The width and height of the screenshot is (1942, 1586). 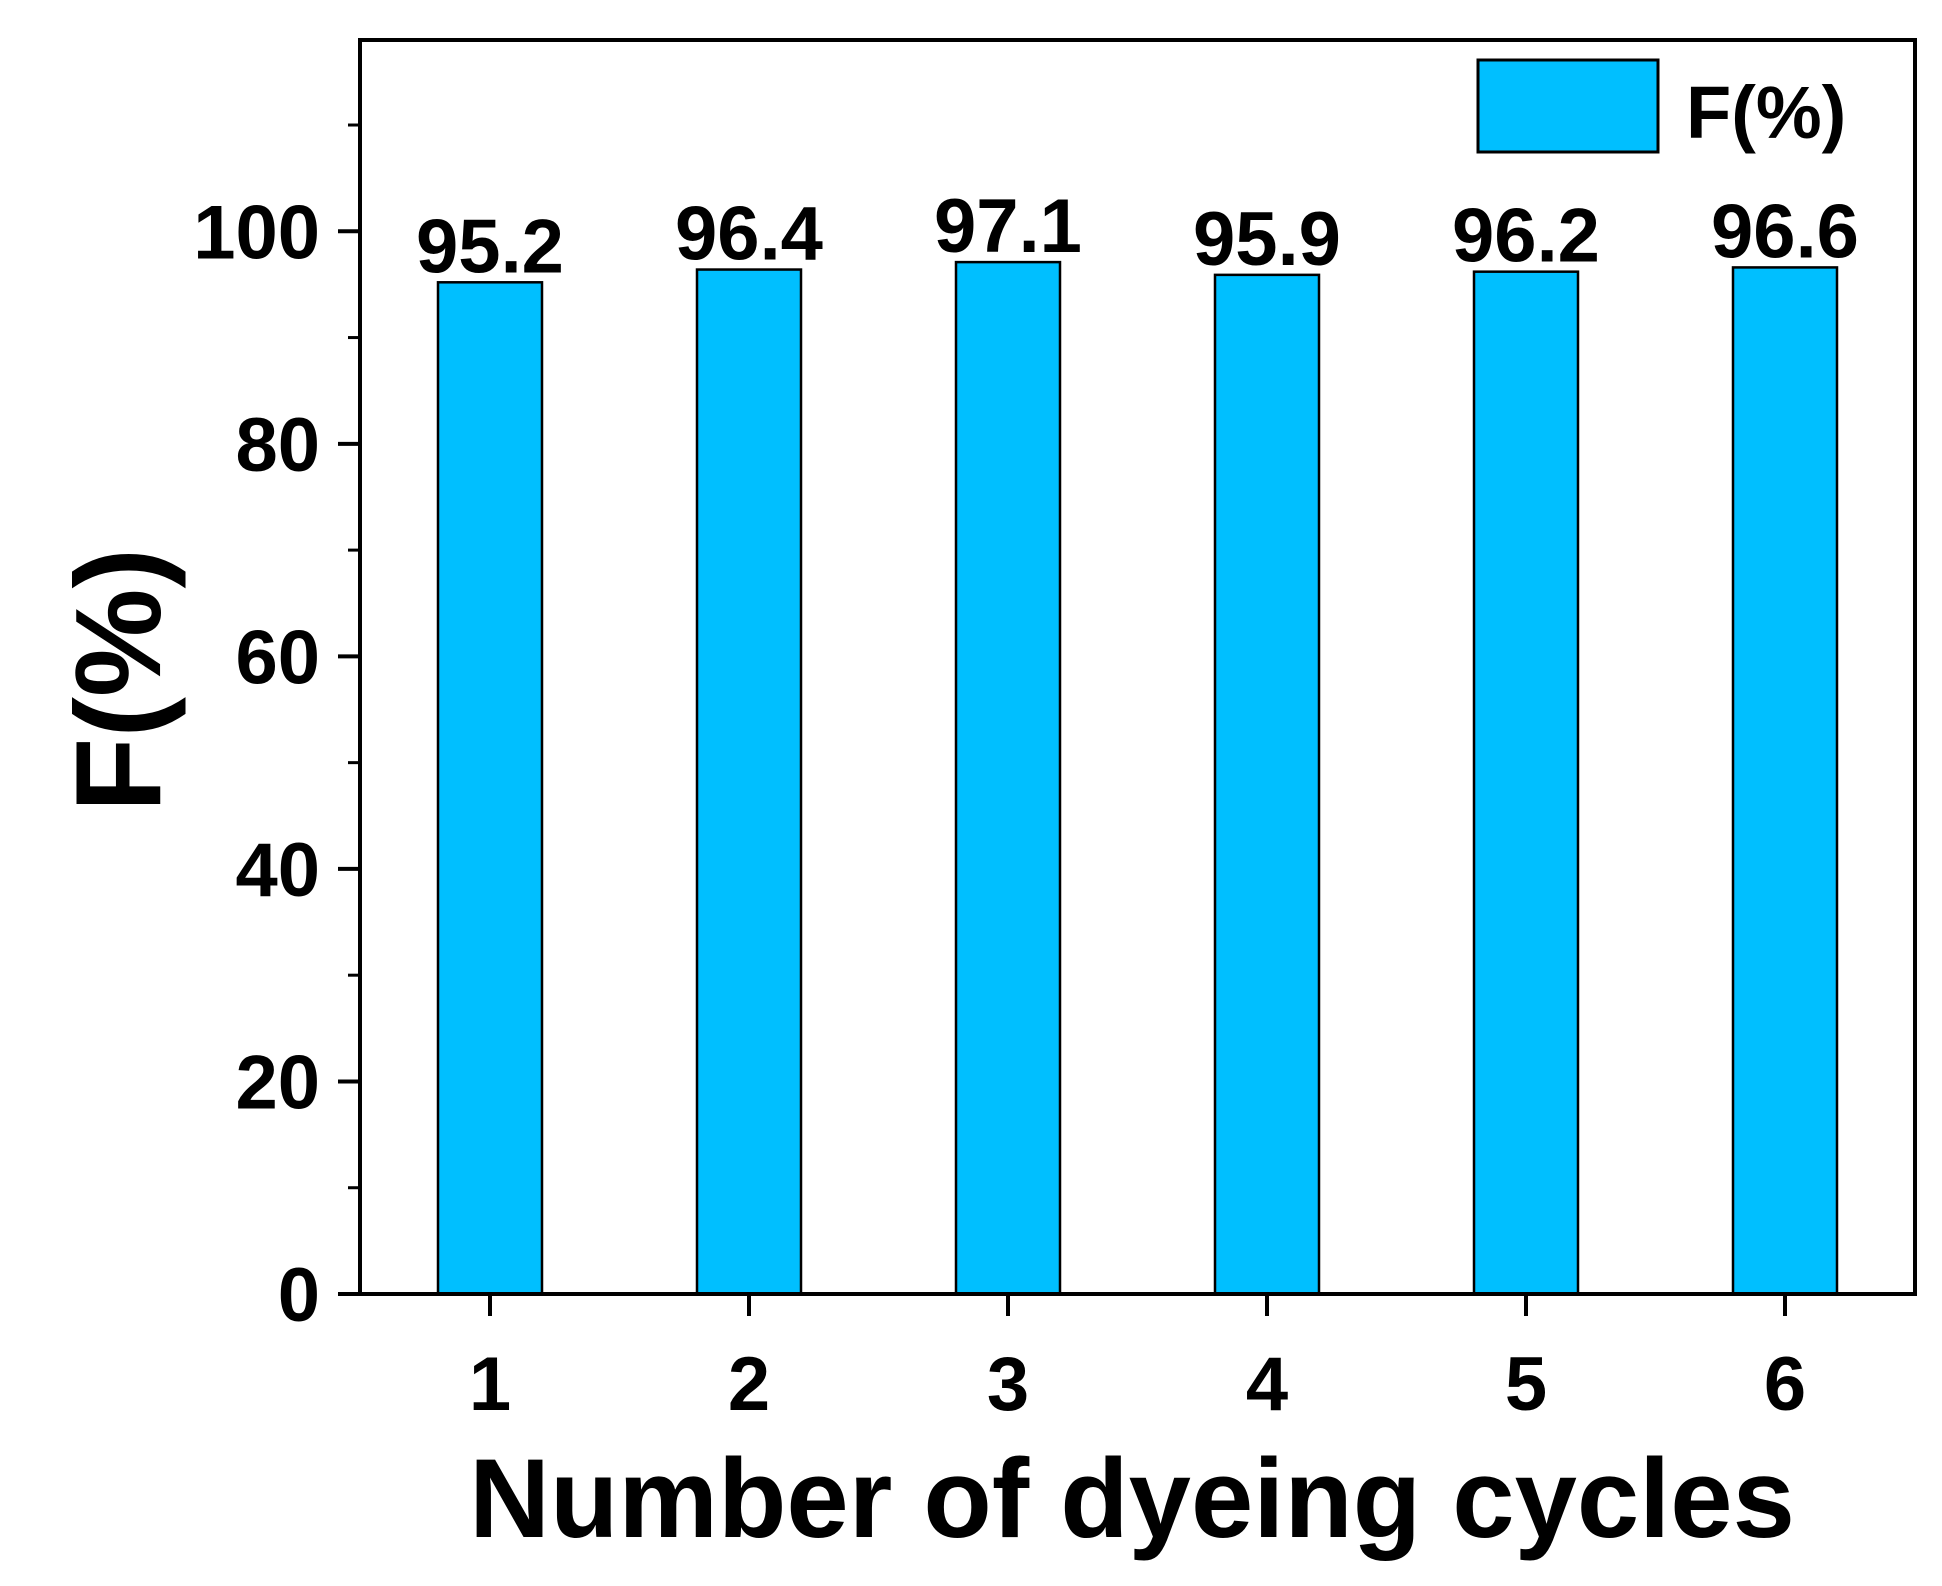 I want to click on y-tick-label-40: 40, so click(x=277, y=870).